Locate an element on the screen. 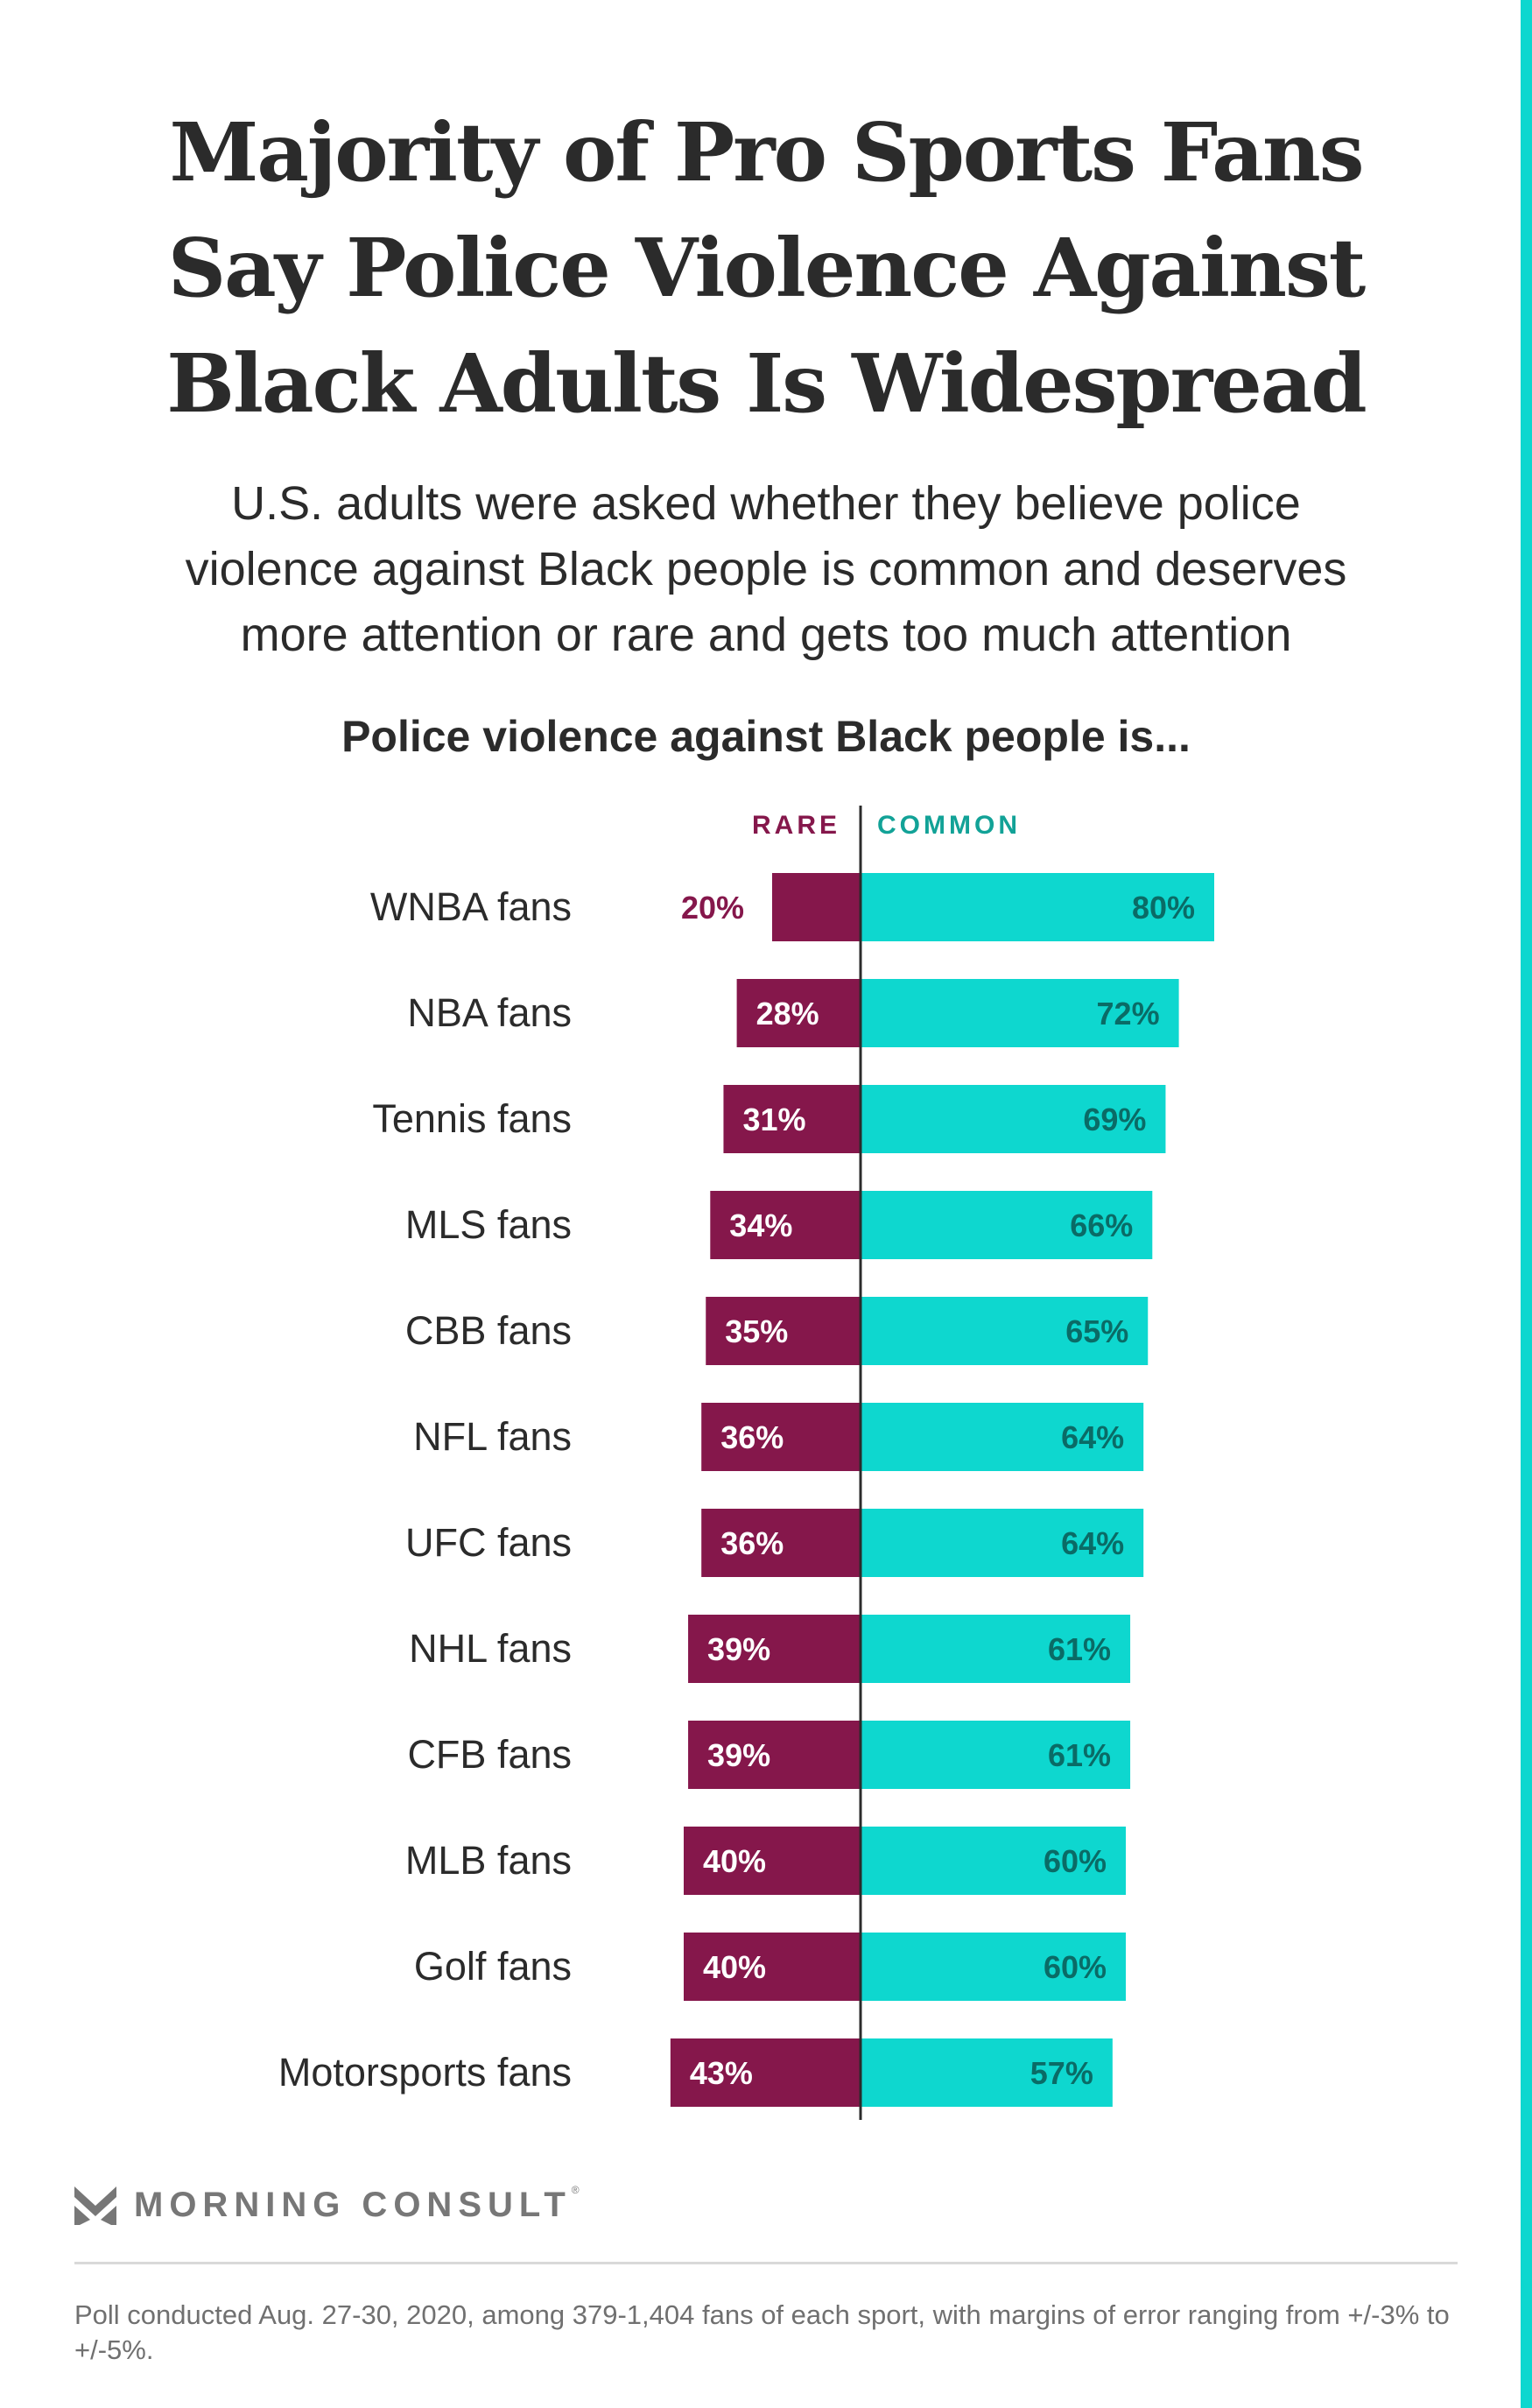  value-label-rare: 34% is located at coordinates (761, 1225).